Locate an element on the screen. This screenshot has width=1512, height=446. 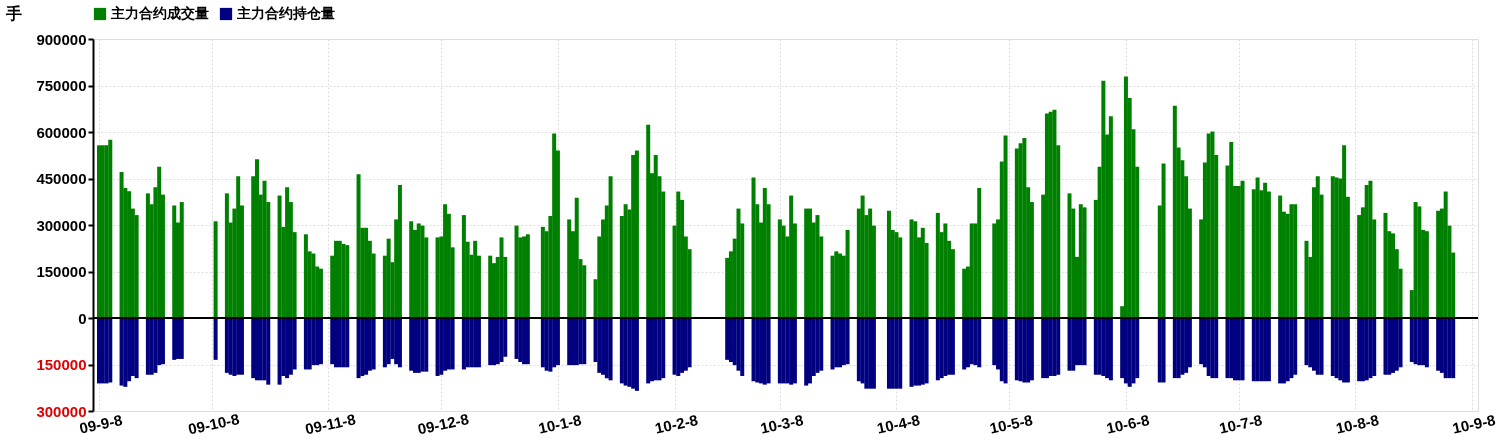
y-tick-label: 600000 is located at coordinates (61, 132).